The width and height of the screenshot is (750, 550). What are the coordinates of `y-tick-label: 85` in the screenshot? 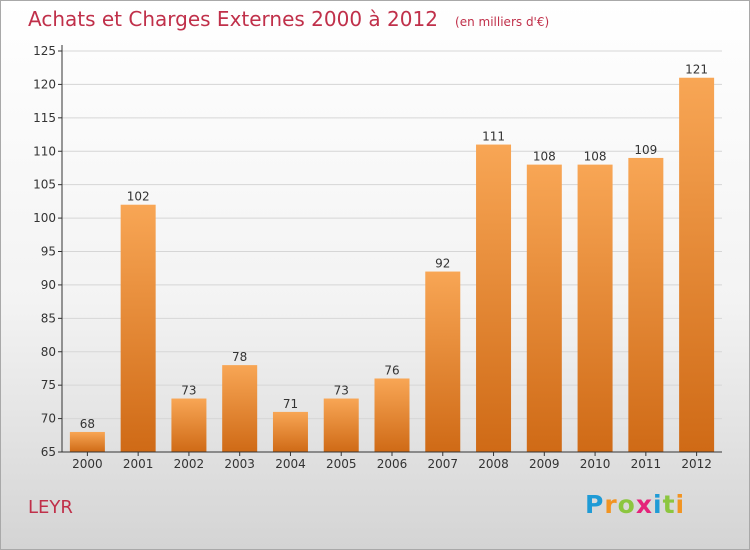 It's located at (48, 318).